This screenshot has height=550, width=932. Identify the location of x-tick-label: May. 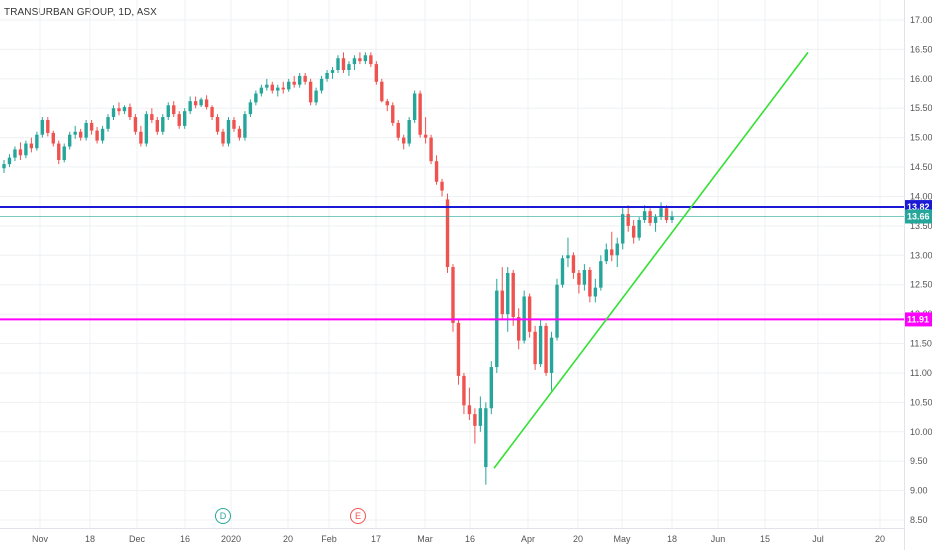
(622, 539).